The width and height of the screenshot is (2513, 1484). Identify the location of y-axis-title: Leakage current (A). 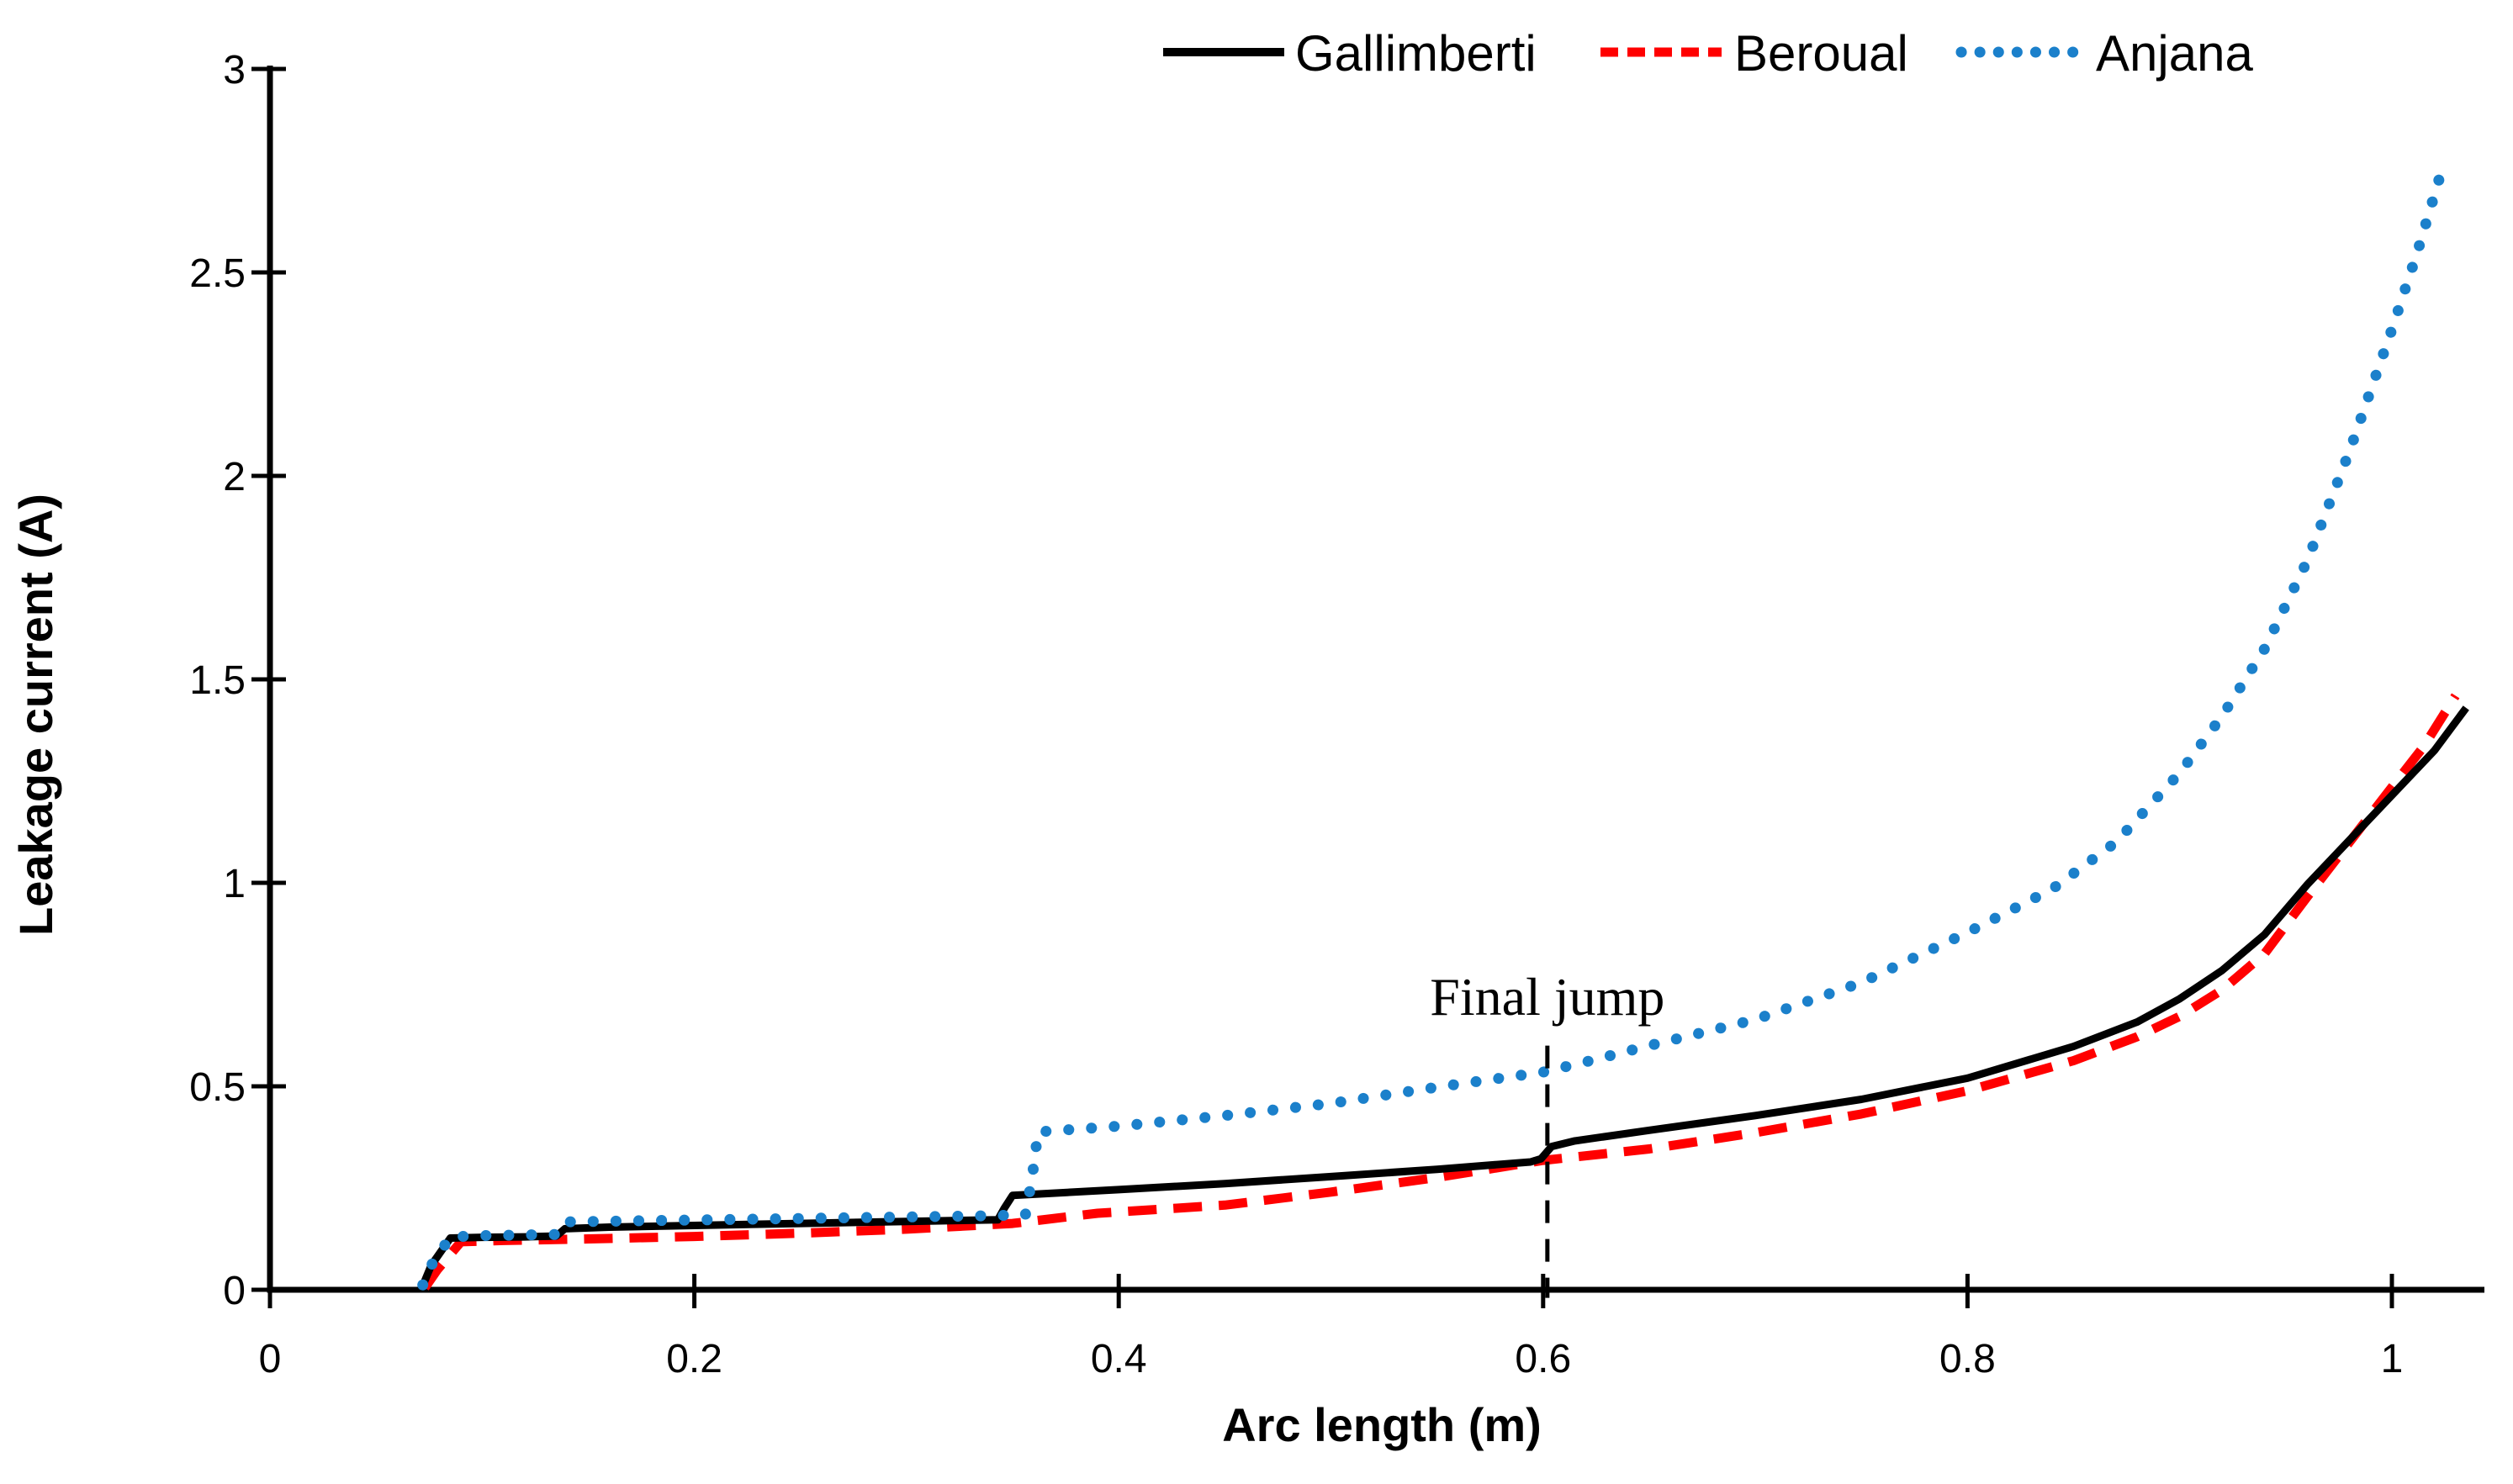
(36, 715).